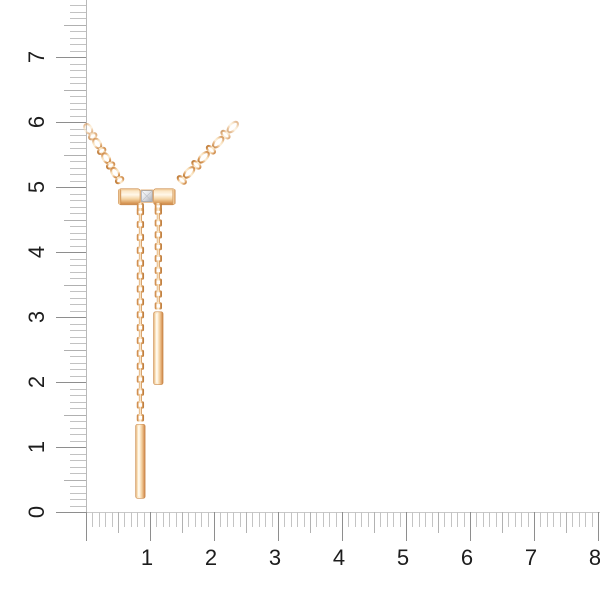 This screenshot has width=600, height=600. What do you see at coordinates (36, 382) in the screenshot?
I see `vertical-ruler-label-2: 2` at bounding box center [36, 382].